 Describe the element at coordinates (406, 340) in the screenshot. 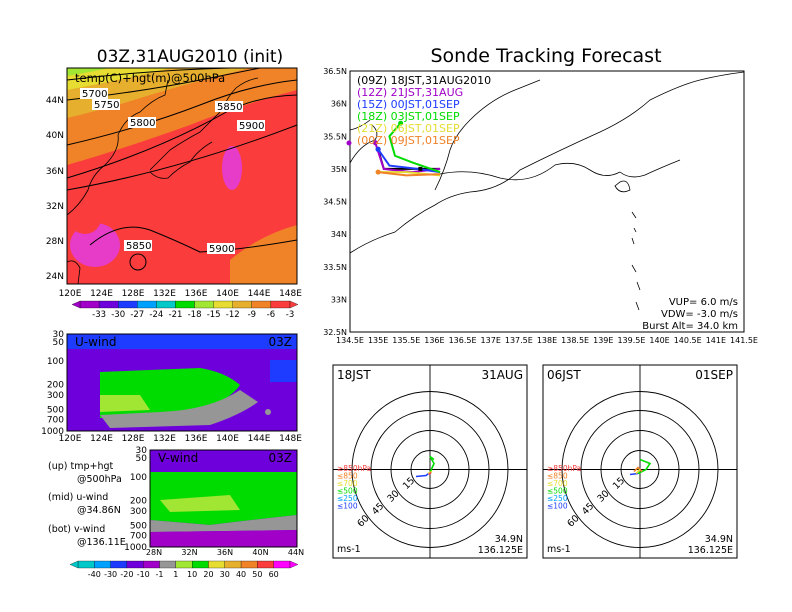

I see `lon-tick: 135.5E` at that location.